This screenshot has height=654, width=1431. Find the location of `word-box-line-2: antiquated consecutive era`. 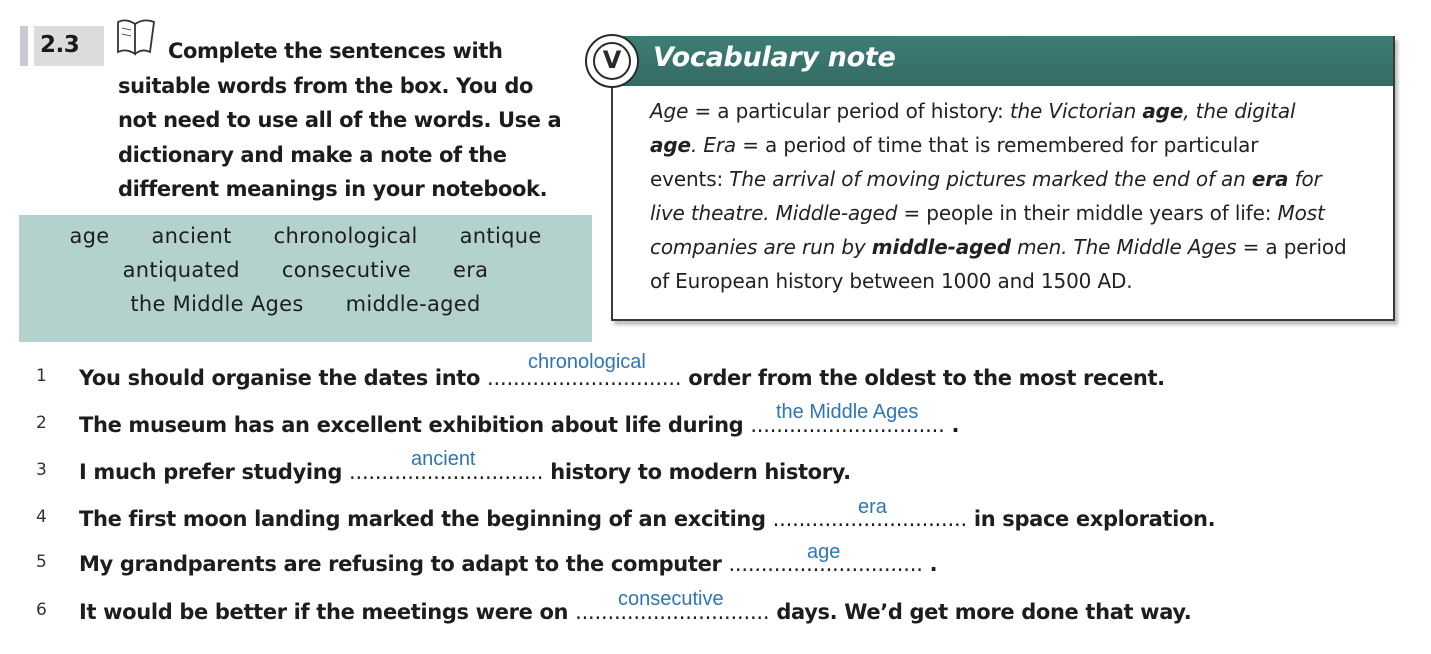

word-box-line-2: antiquated consecutive era is located at coordinates (305, 270).